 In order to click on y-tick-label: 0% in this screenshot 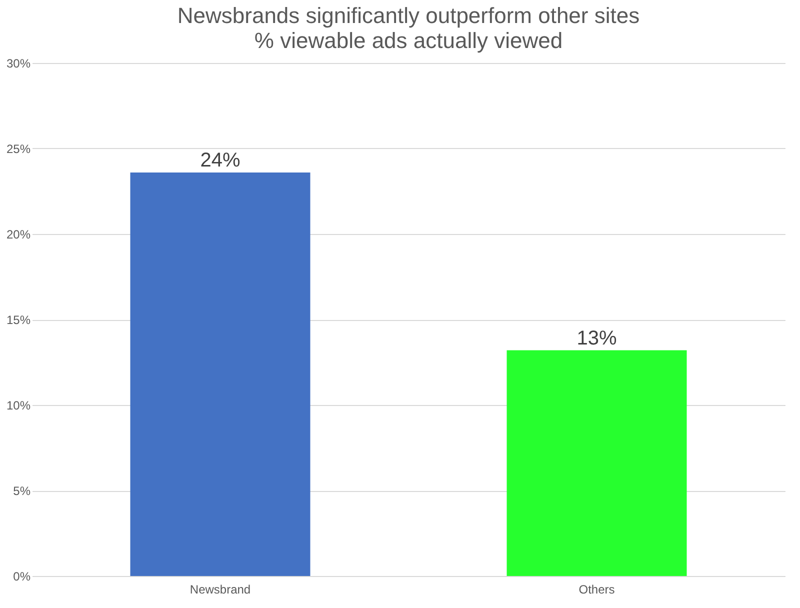, I will do `click(22, 577)`.